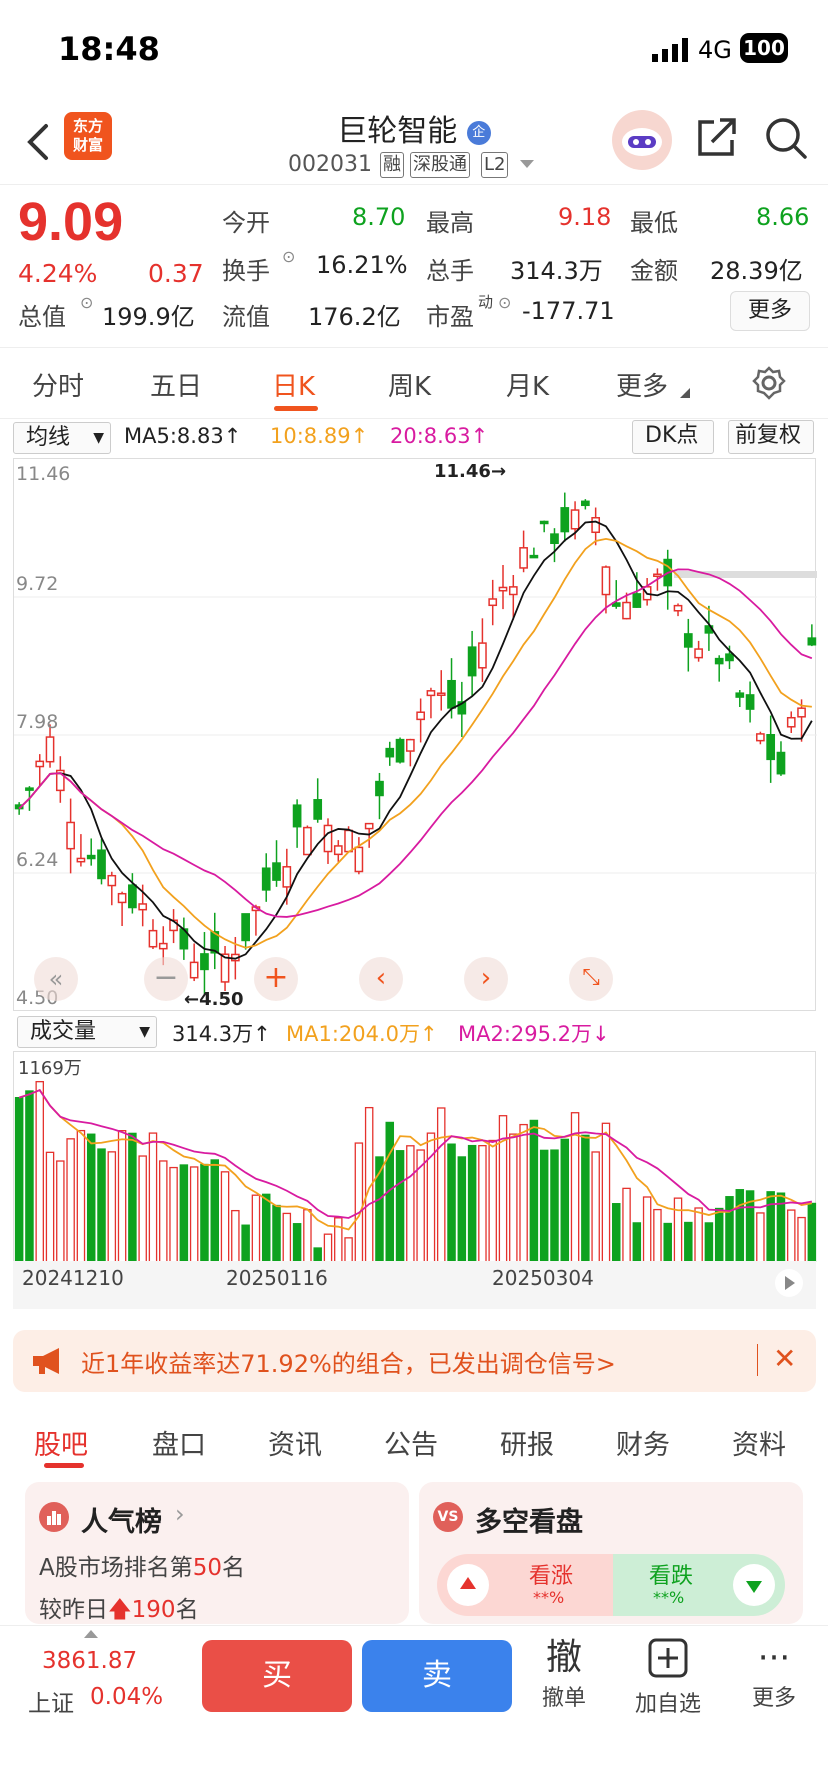 This screenshot has width=828, height=1792. I want to click on date-label-1: 20241210, so click(73, 1278).